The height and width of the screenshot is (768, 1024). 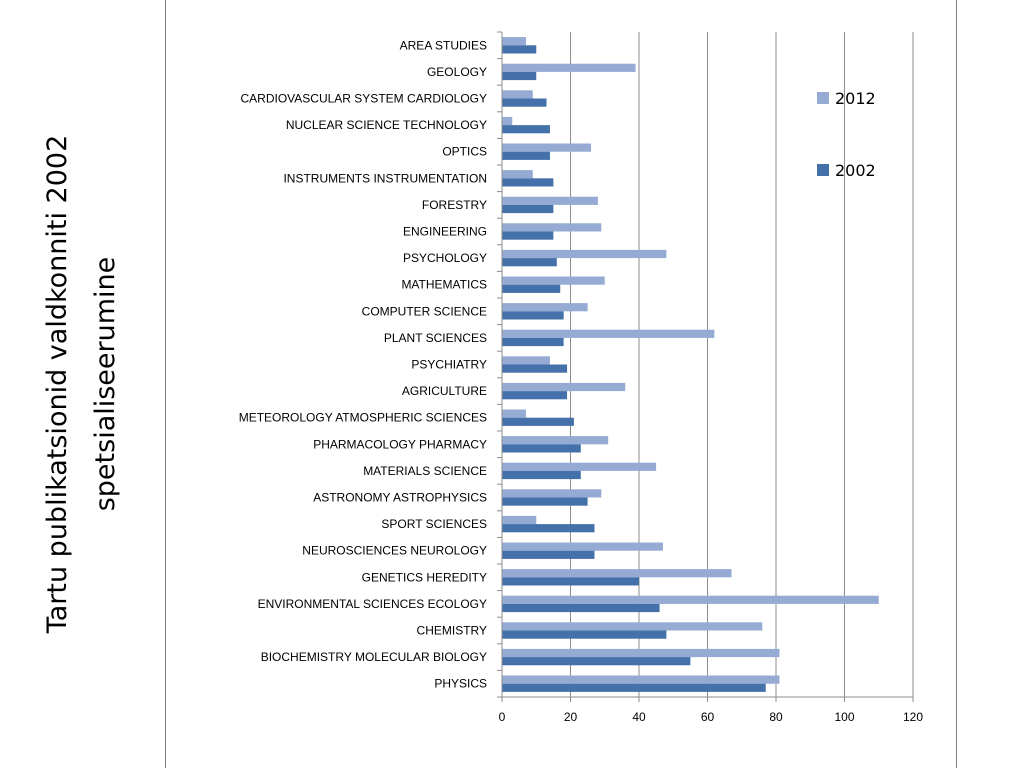 What do you see at coordinates (435, 338) in the screenshot?
I see `category-label: PLANT SCIENCES` at bounding box center [435, 338].